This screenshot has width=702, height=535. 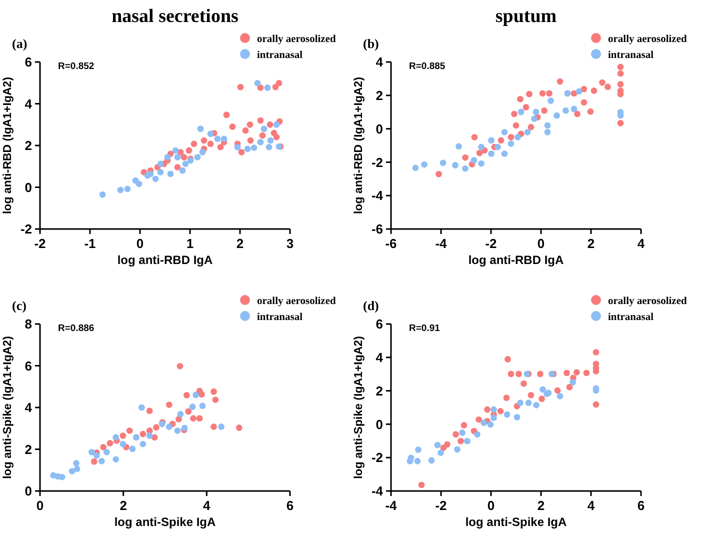 What do you see at coordinates (377, 229) in the screenshot?
I see `y-tick-label: -6` at bounding box center [377, 229].